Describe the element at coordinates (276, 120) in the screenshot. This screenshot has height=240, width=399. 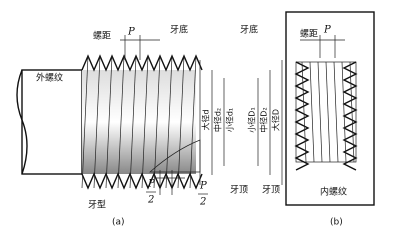
I see `diameter-label: 大径D` at that location.